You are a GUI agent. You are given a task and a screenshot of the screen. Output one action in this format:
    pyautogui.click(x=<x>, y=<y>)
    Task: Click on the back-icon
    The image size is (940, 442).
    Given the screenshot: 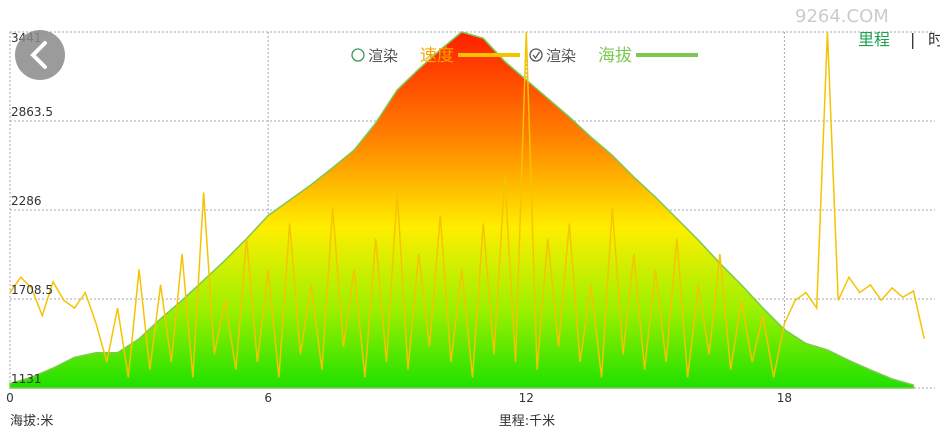 What is the action you would take?
    pyautogui.click(x=38, y=55)
    